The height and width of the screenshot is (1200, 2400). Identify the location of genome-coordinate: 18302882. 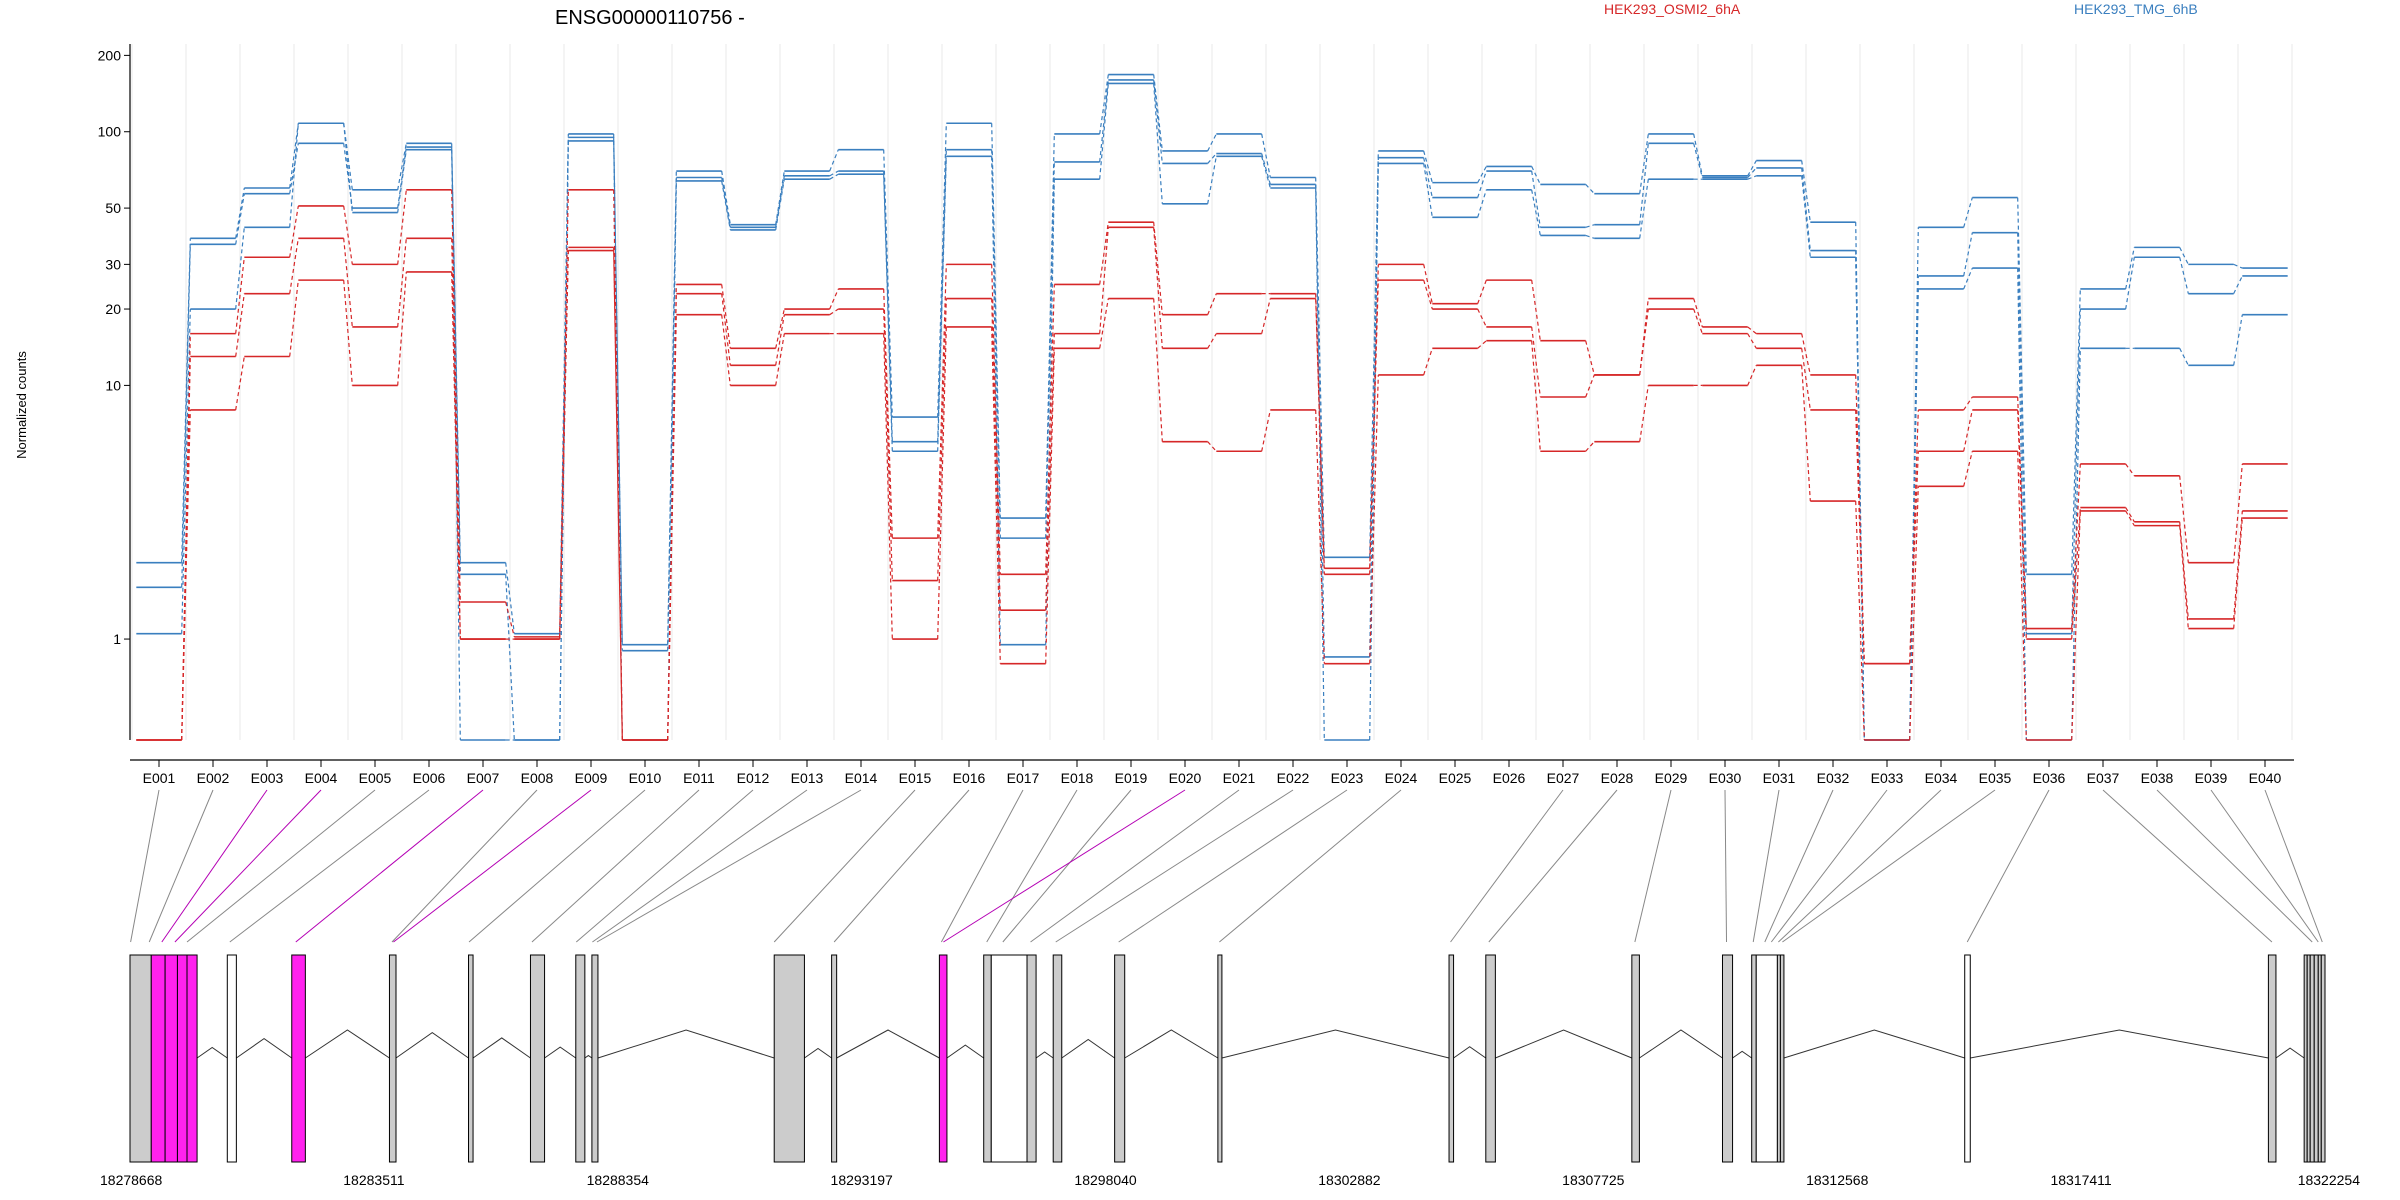
(1349, 1180).